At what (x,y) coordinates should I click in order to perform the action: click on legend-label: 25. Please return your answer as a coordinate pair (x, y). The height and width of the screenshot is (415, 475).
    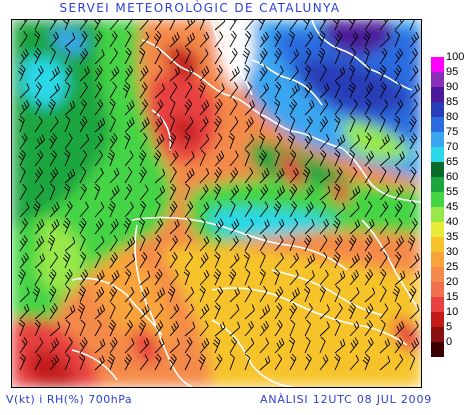
    Looking at the image, I should click on (452, 267).